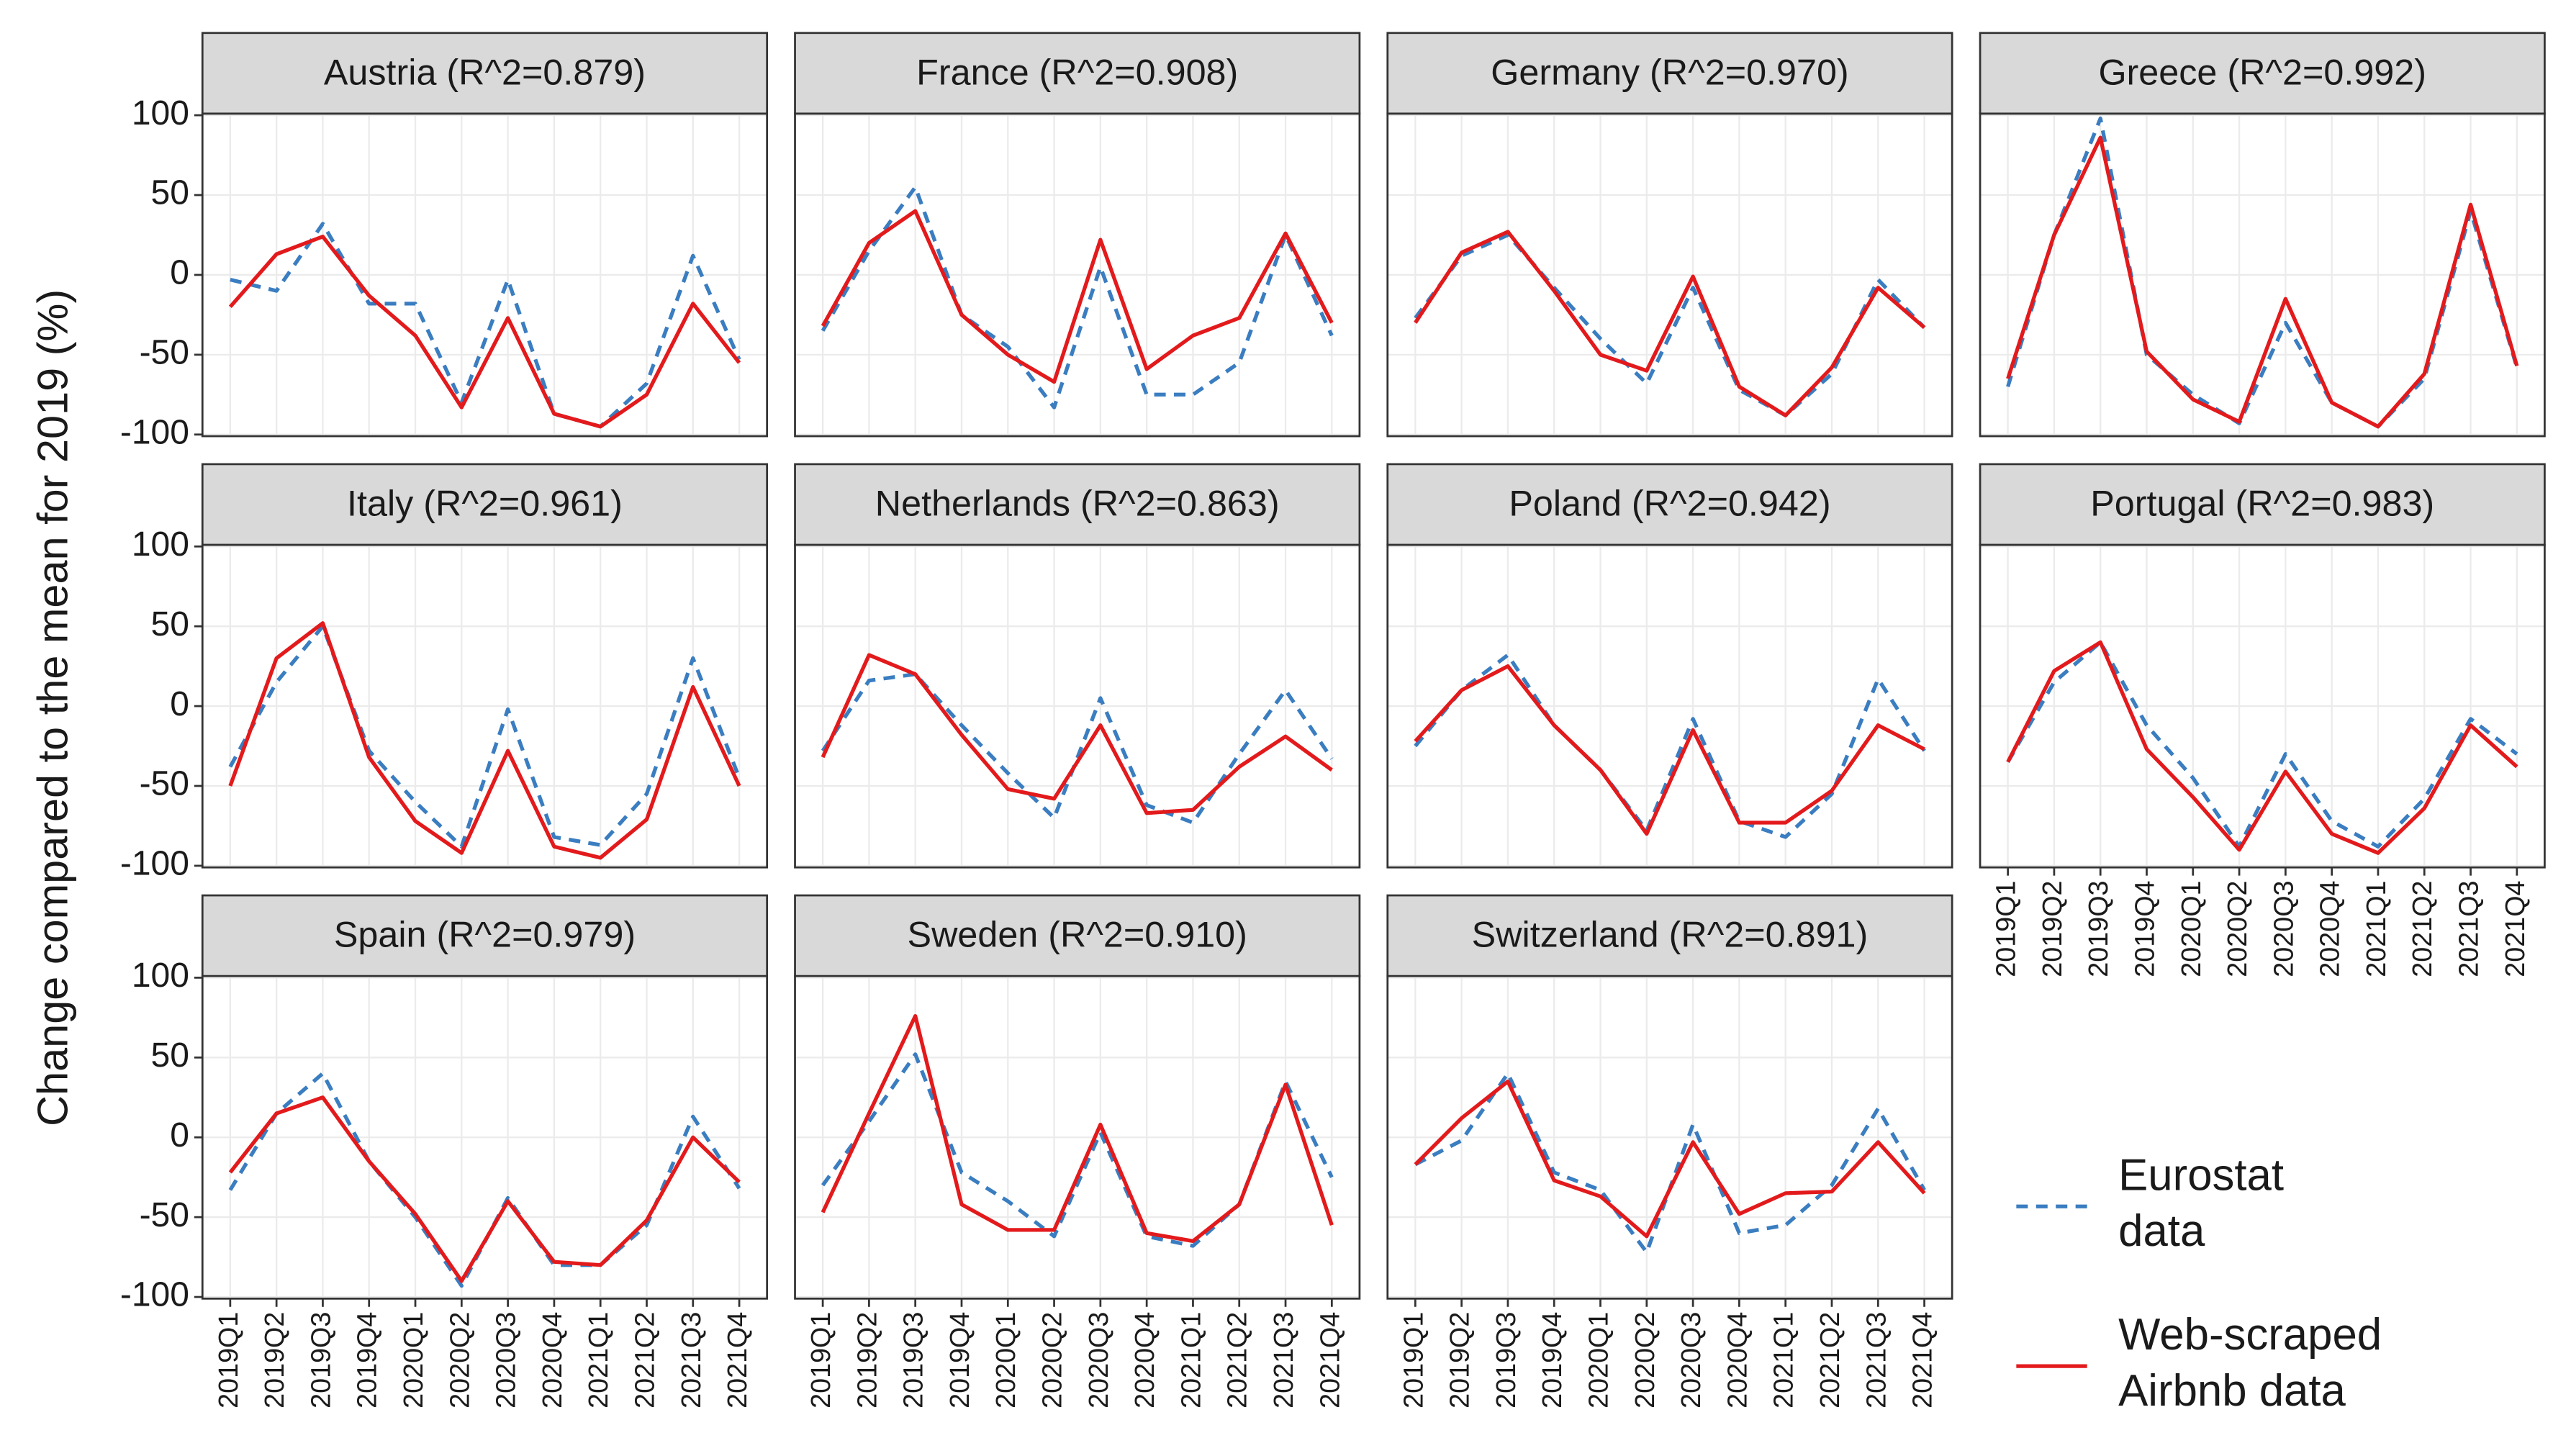 The height and width of the screenshot is (1456, 2571). I want to click on panel-title: Poland (R^2=0.942), so click(1669, 503).